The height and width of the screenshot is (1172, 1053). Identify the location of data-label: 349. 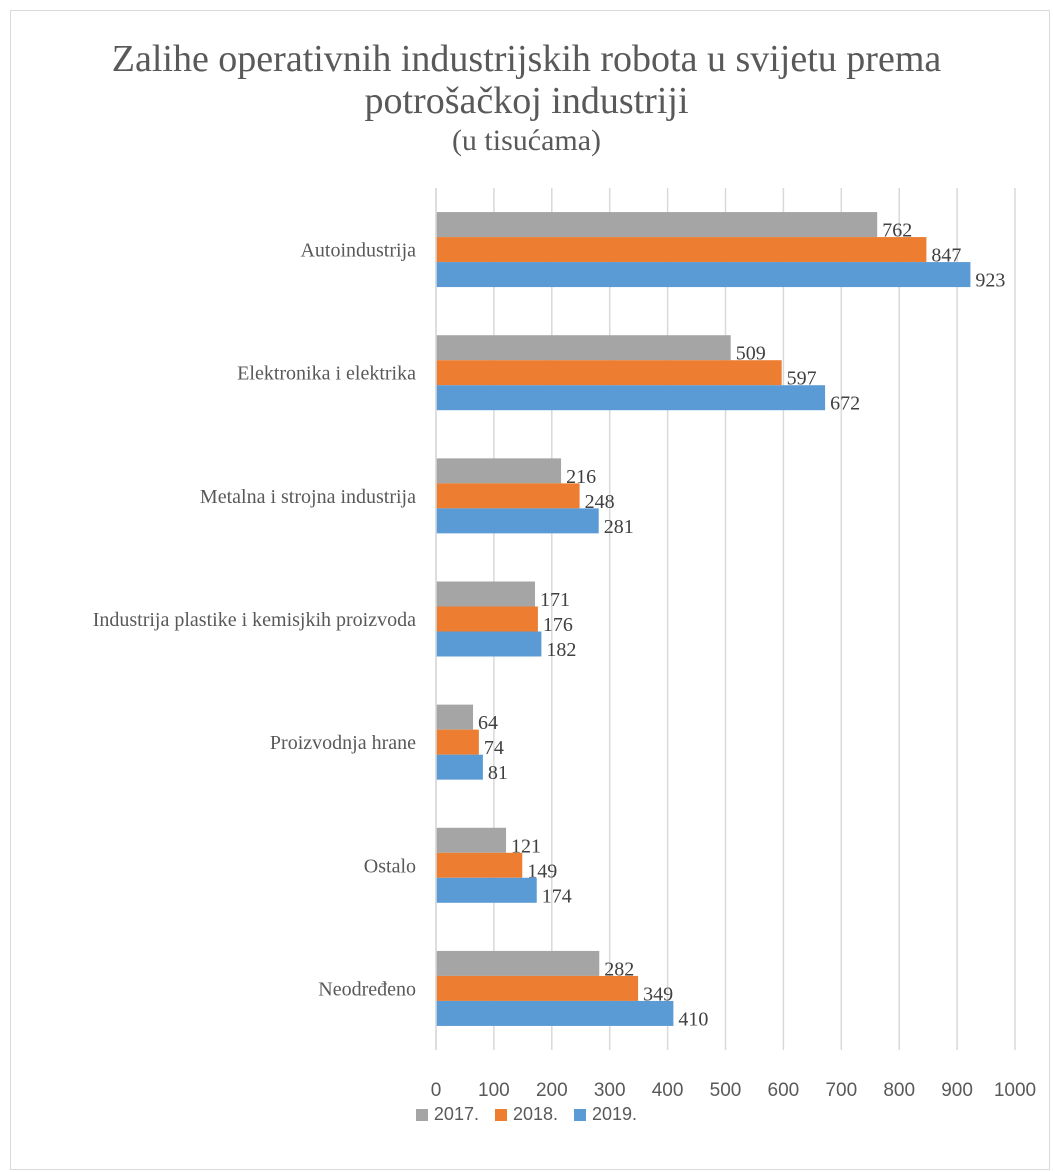
(658, 994).